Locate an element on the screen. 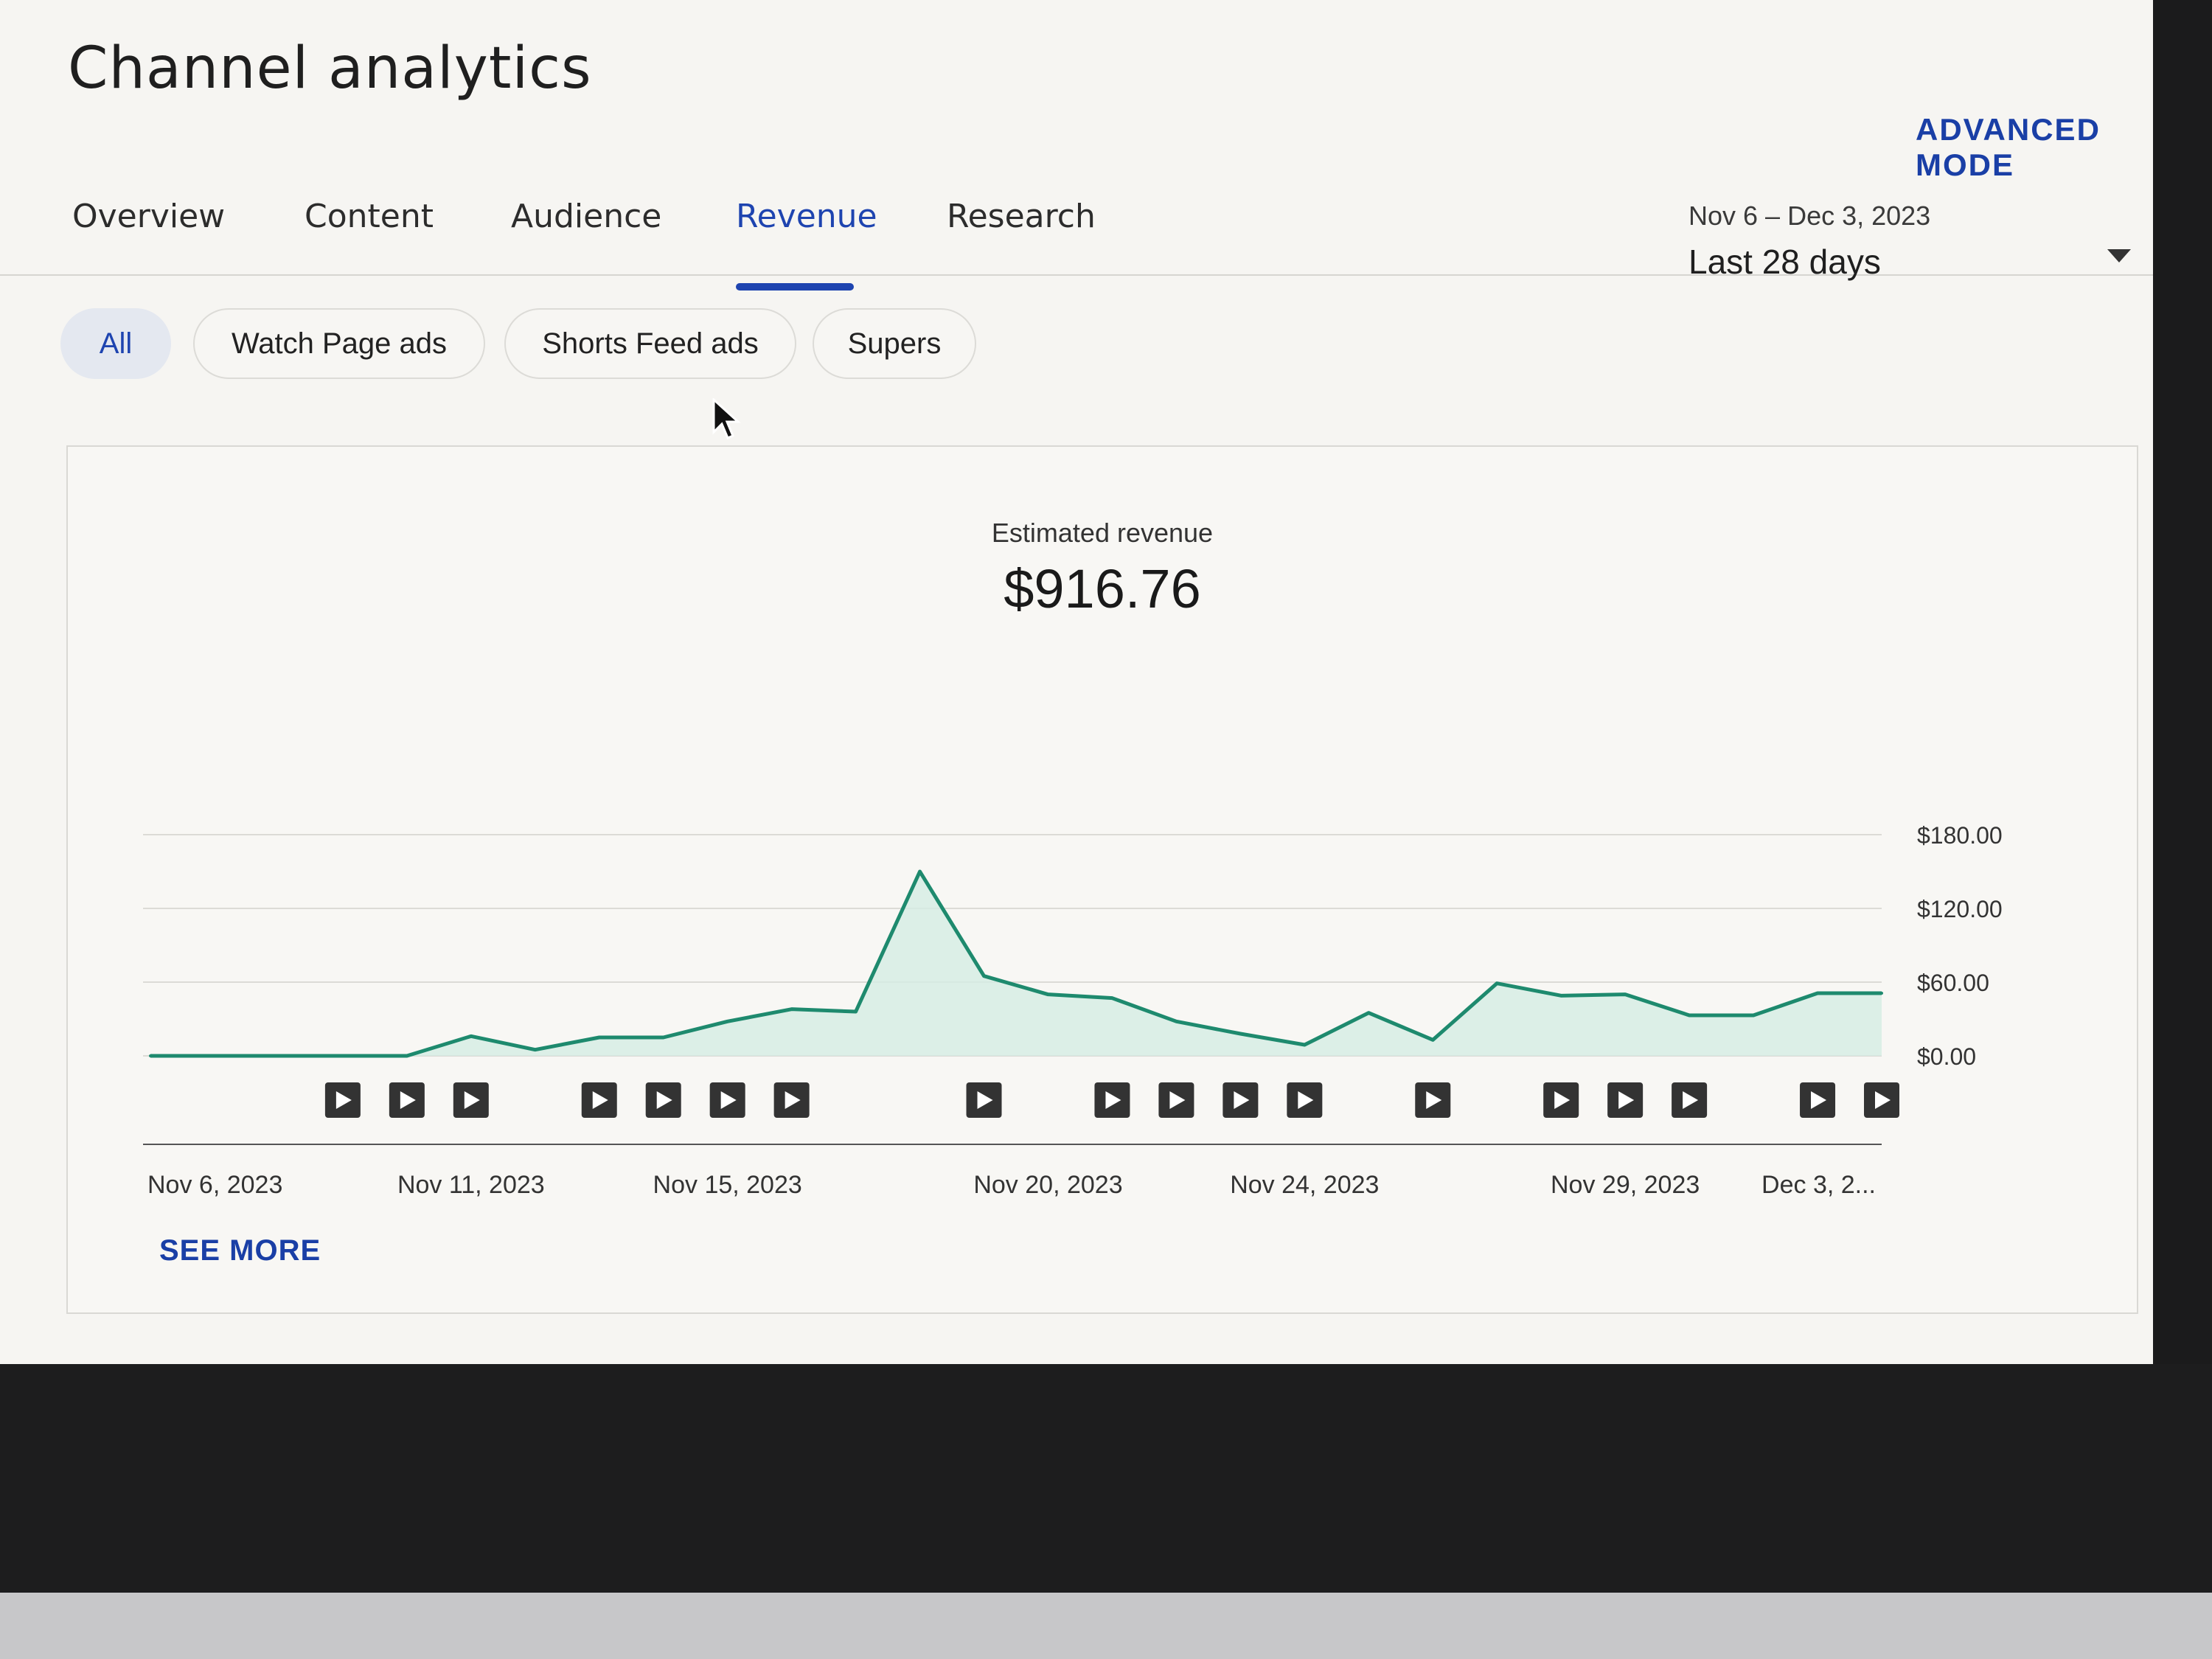  tab-revenue: Revenue is located at coordinates (806, 216).